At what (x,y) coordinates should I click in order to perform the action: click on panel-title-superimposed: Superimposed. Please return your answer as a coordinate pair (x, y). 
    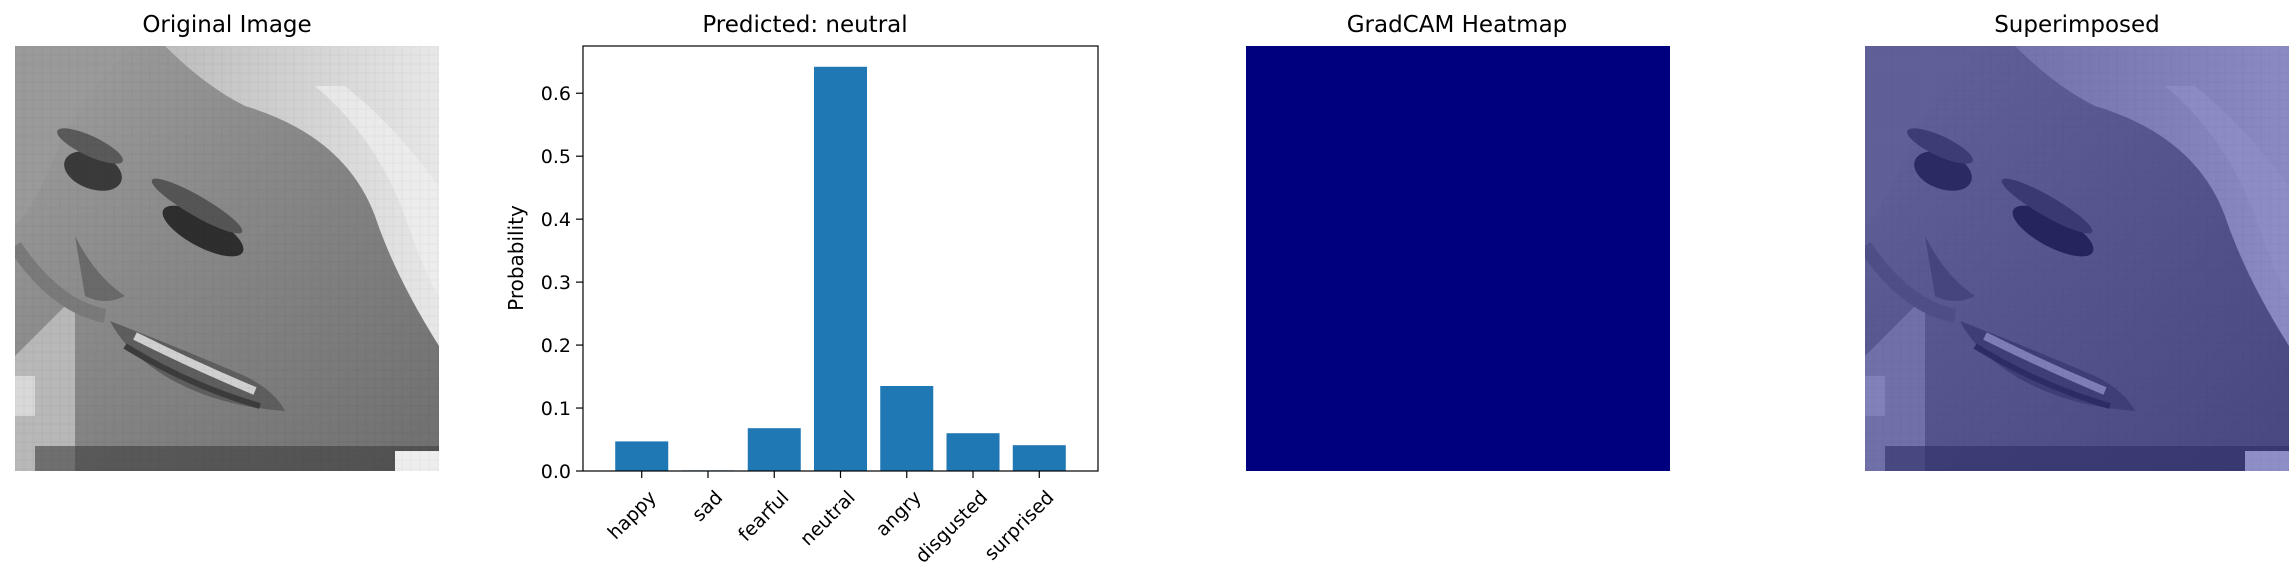
    Looking at the image, I should click on (2077, 25).